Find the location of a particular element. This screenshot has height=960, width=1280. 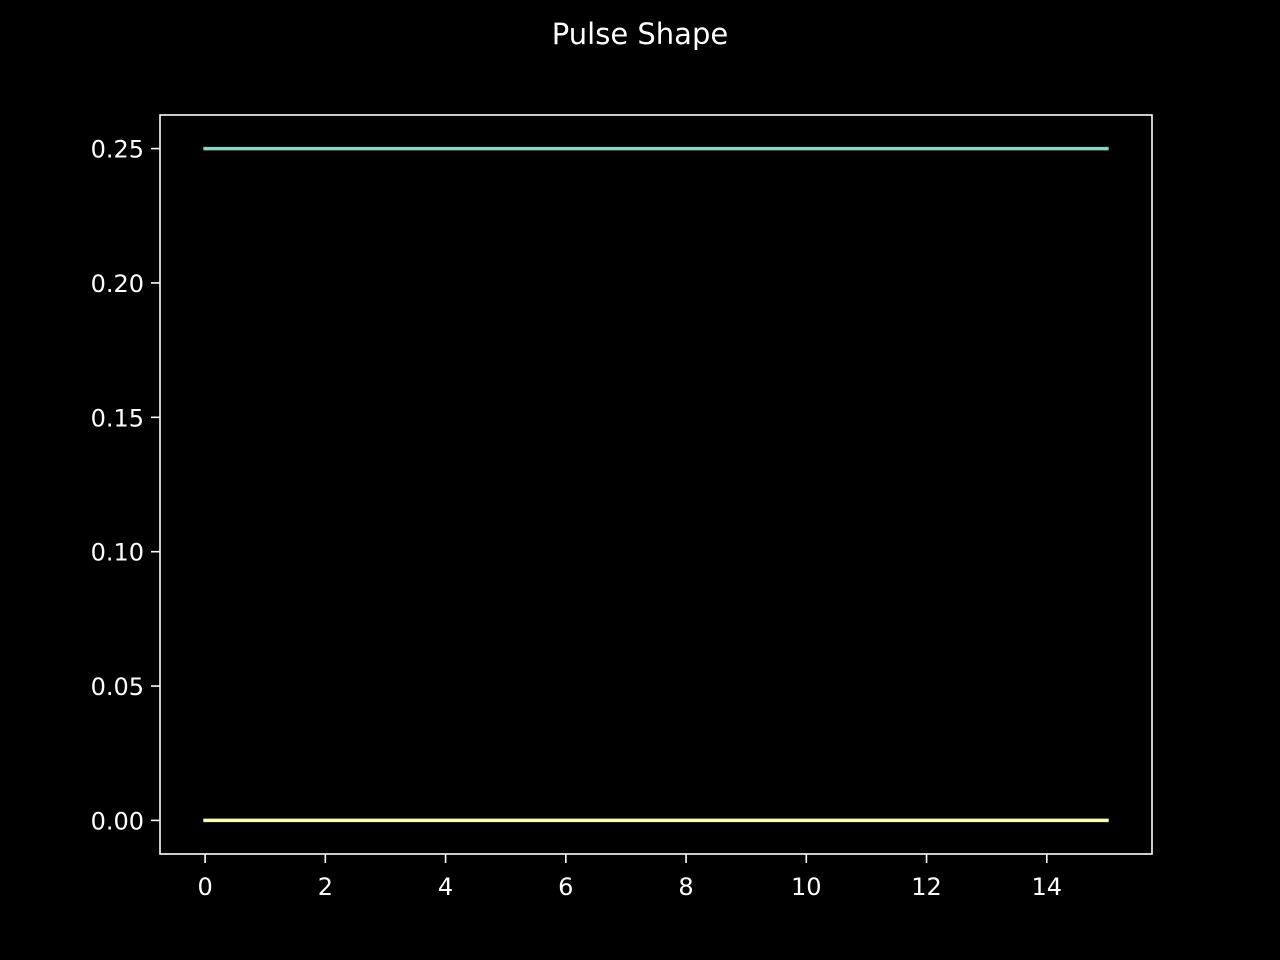

x-tick-label: 2 is located at coordinates (325, 887).